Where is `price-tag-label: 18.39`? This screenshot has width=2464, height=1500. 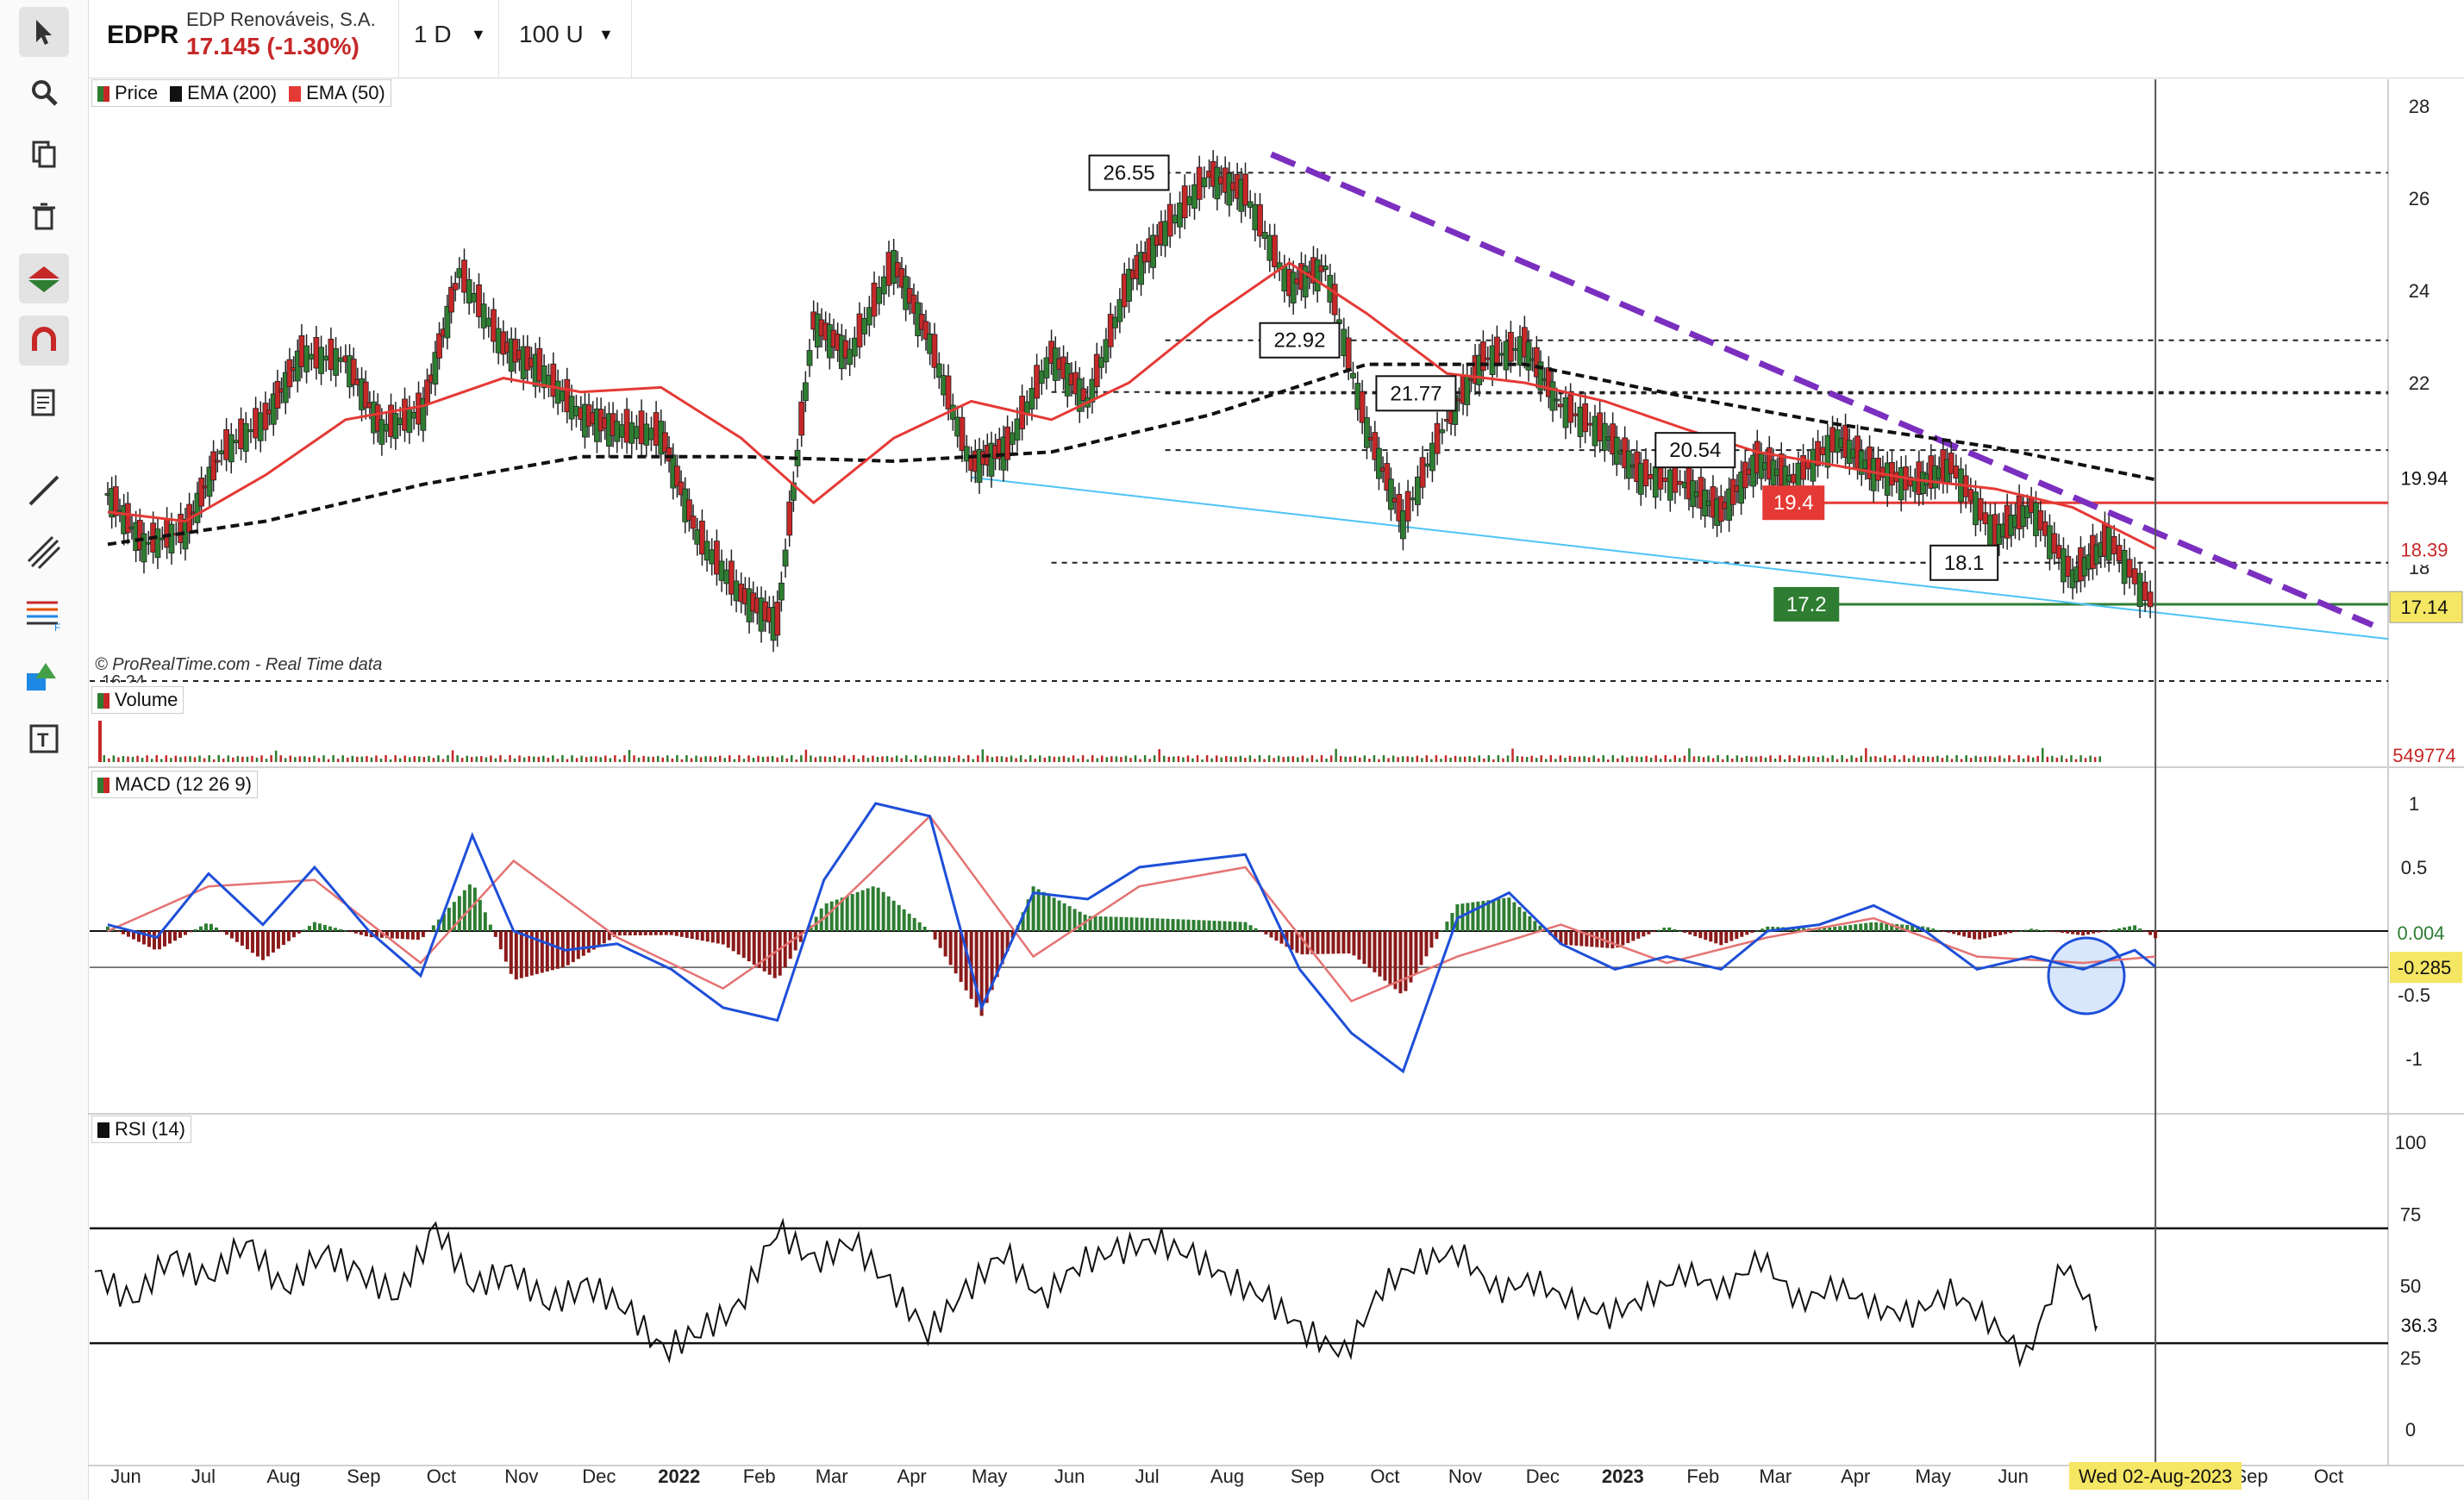 price-tag-label: 18.39 is located at coordinates (2424, 549).